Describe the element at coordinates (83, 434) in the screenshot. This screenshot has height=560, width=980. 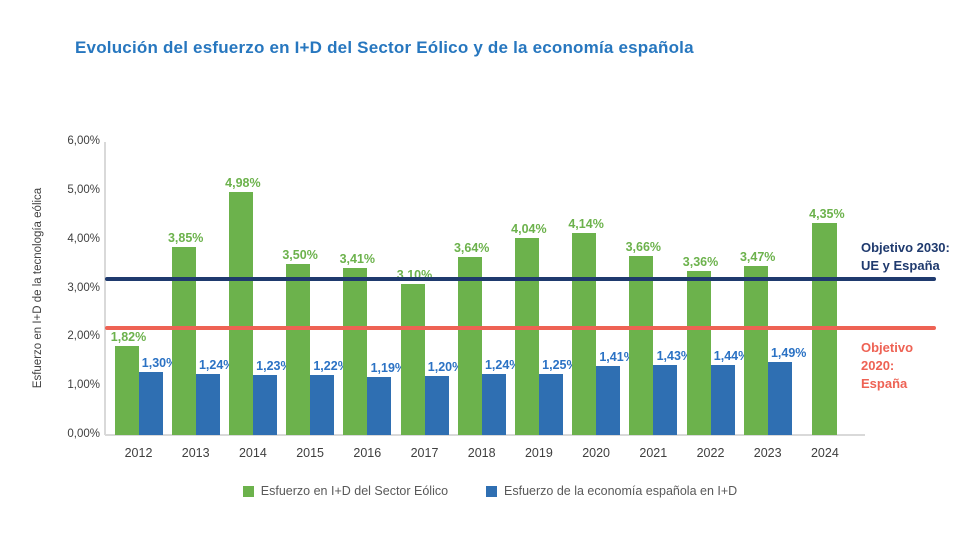
I see `y-axis-tick-label: 0,00%` at that location.